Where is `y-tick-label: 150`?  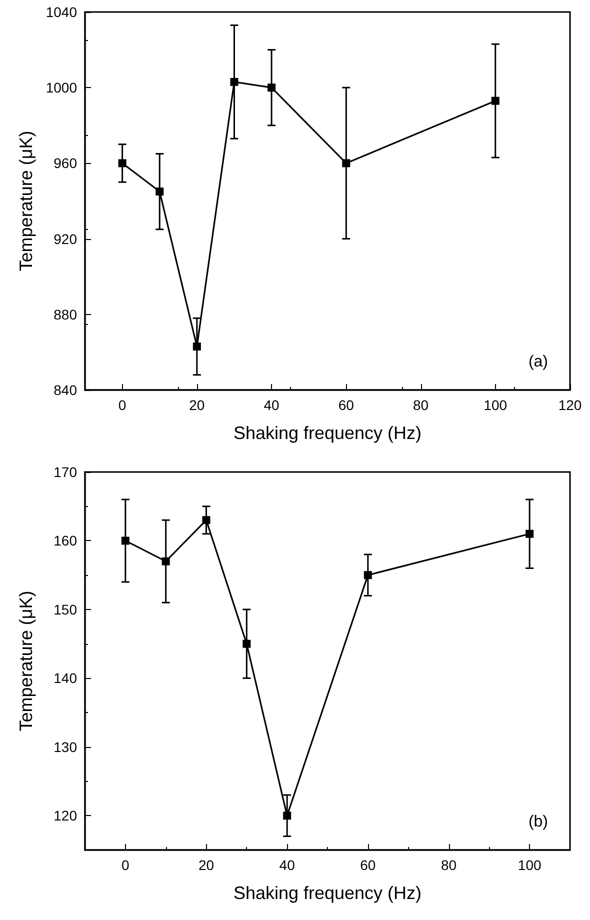 y-tick-label: 150 is located at coordinates (66, 609).